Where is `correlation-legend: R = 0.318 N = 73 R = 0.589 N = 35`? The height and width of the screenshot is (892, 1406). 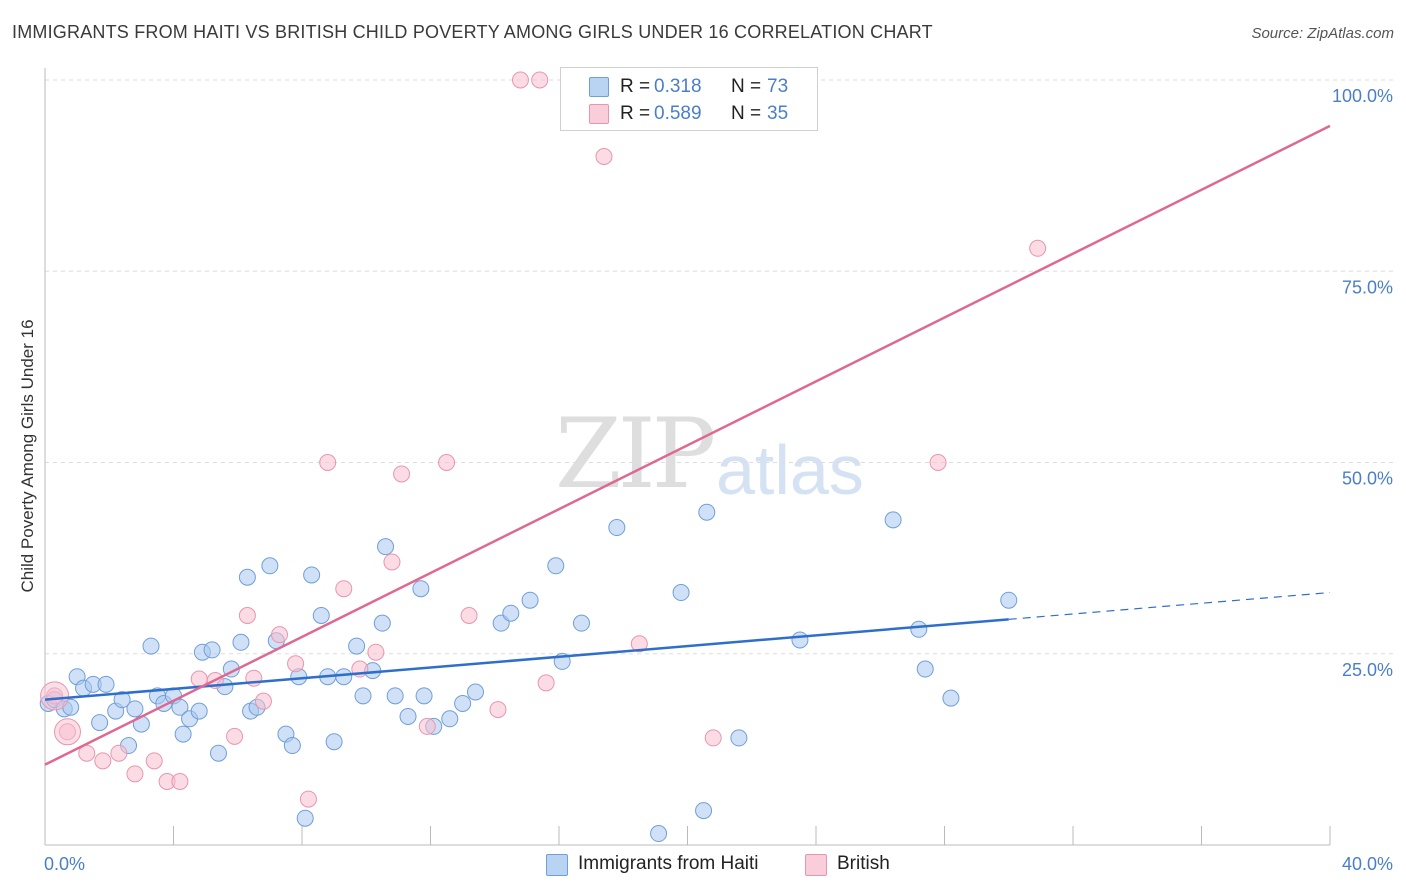 correlation-legend: R = 0.318 N = 73 R = 0.589 N = 35 is located at coordinates (689, 99).